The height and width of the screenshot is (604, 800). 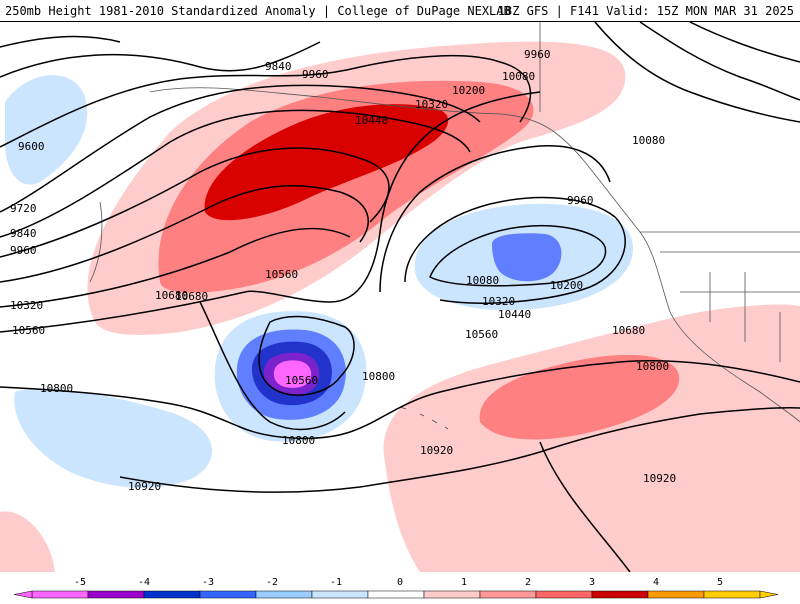 What do you see at coordinates (31, 146) in the screenshot?
I see `contour-label: 9600` at bounding box center [31, 146].